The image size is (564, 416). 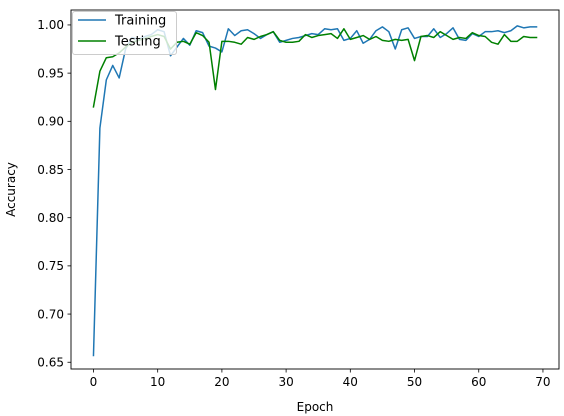 I want to click on x-tick-label: 50, so click(x=414, y=382).